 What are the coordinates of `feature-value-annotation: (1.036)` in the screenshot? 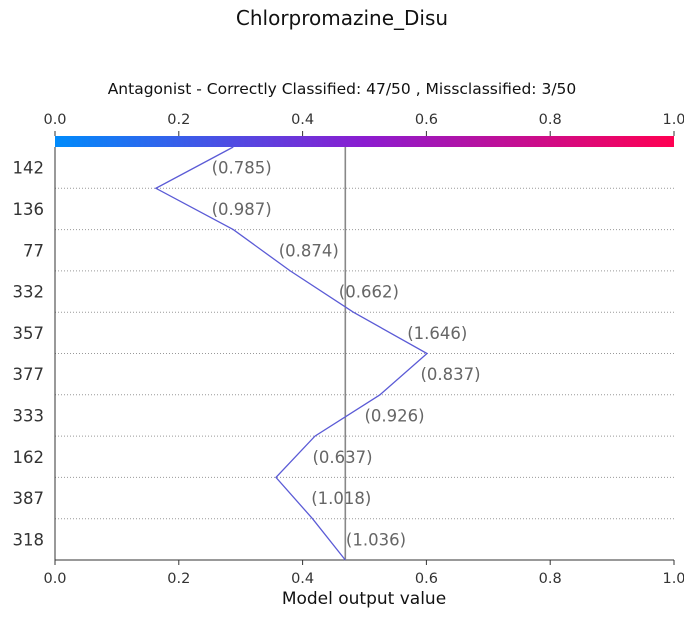 It's located at (376, 539).